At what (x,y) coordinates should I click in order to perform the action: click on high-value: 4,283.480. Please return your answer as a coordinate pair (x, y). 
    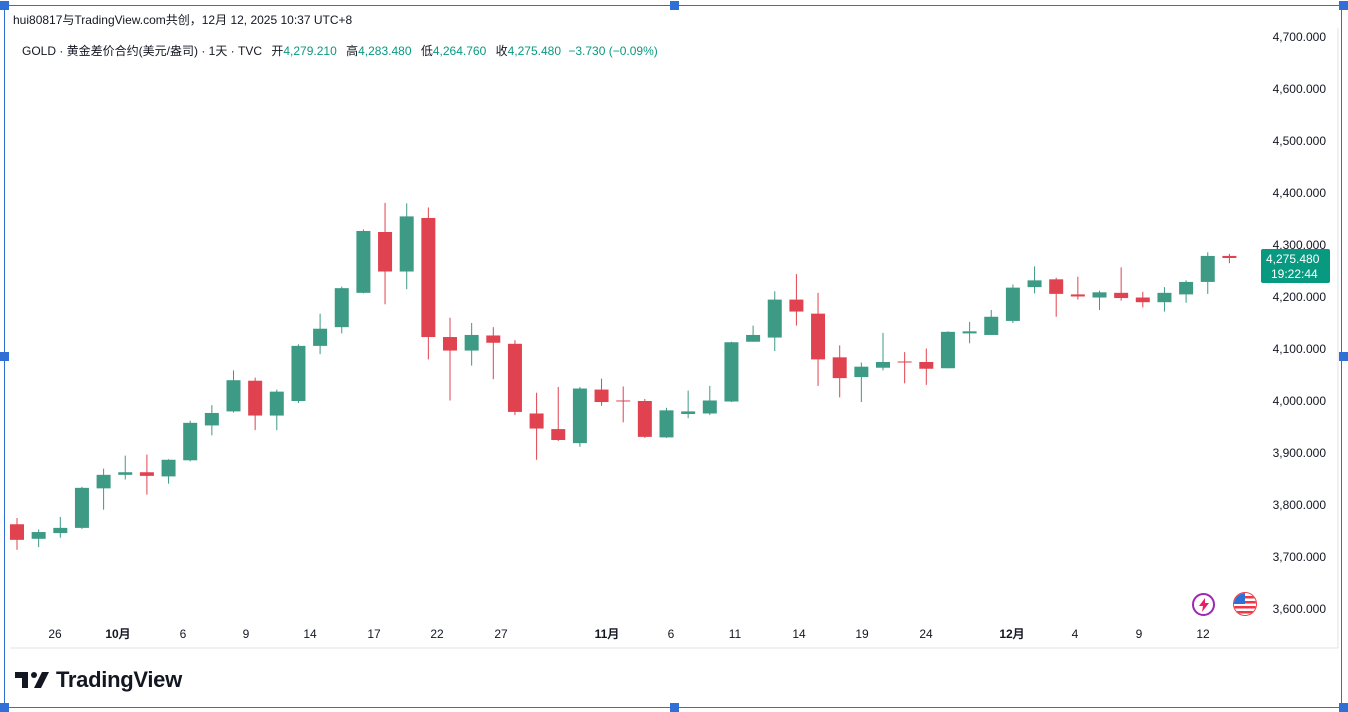
    Looking at the image, I should click on (385, 51).